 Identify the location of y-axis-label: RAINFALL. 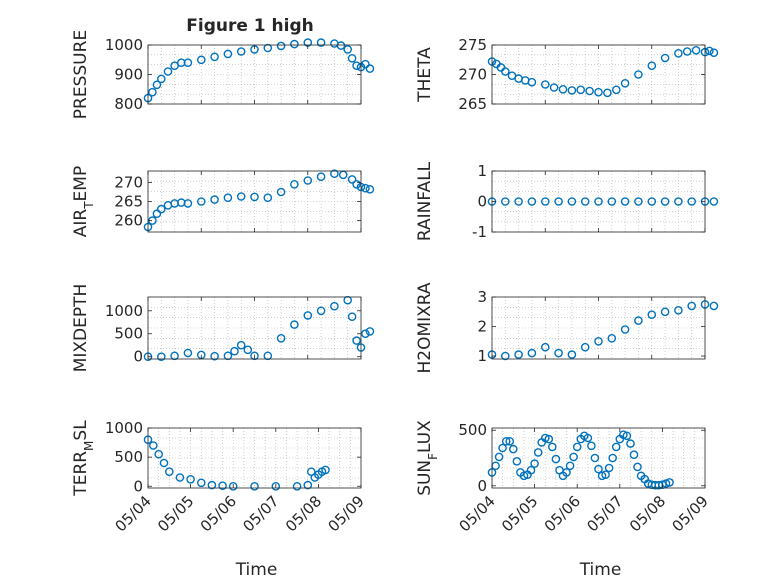
(425, 201).